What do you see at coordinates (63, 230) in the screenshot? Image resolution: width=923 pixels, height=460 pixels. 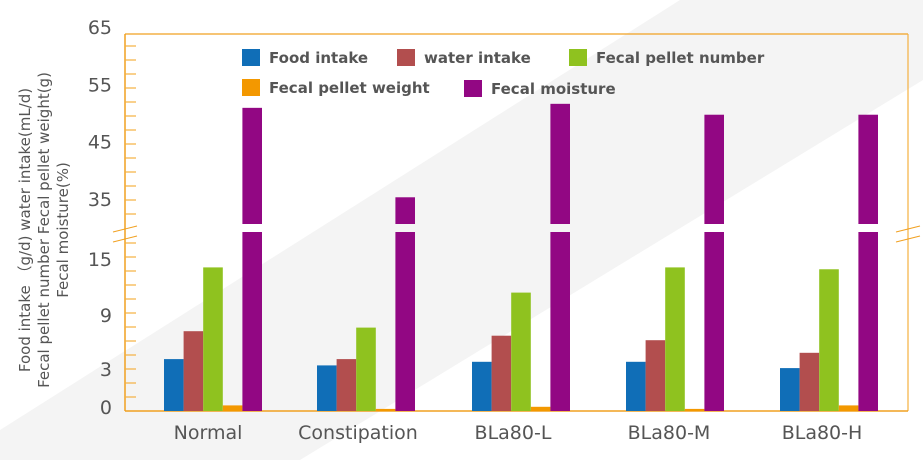 I see `y-axis-title-line: Fecal moisture(%)` at bounding box center [63, 230].